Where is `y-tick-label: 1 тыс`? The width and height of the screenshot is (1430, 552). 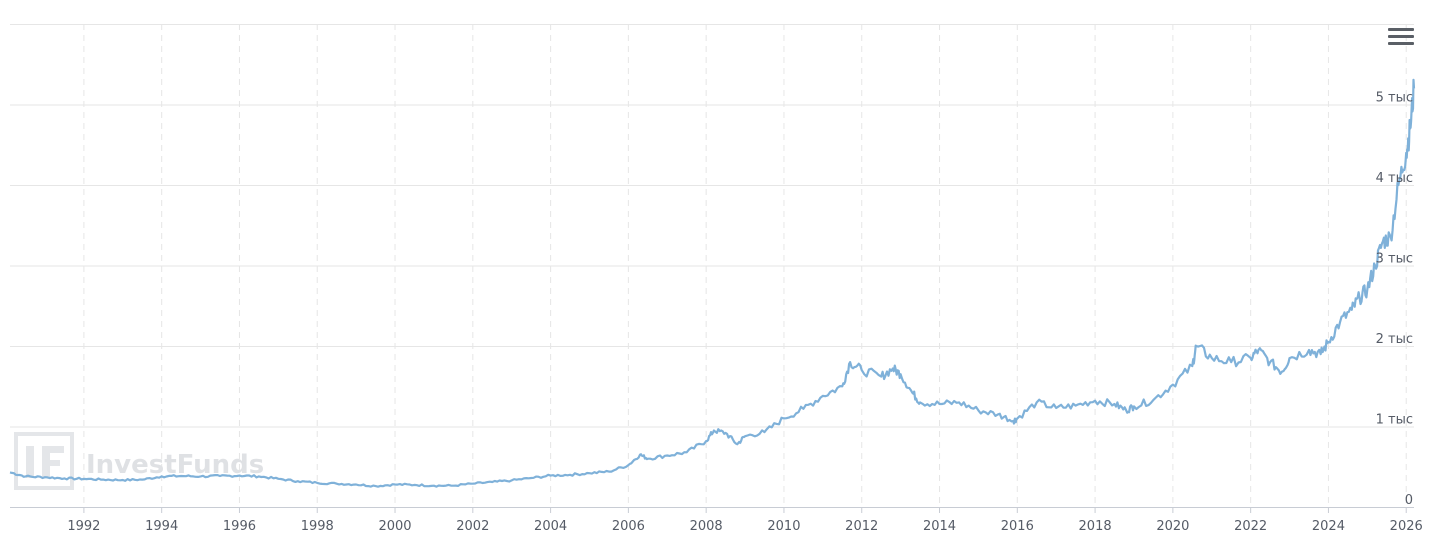
y-tick-label: 1 тыс is located at coordinates (1394, 420).